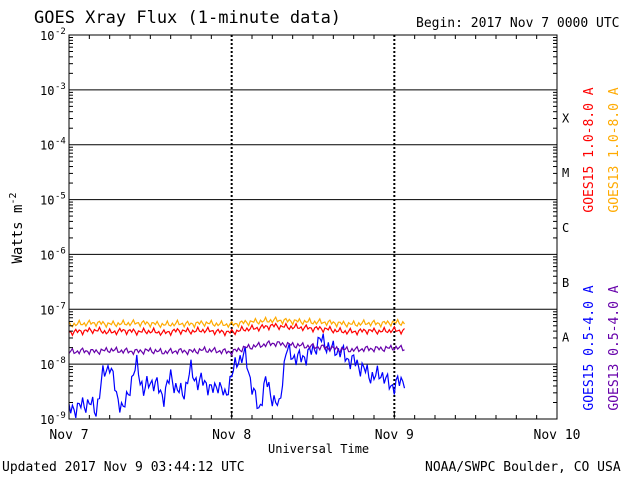 The height and width of the screenshot is (480, 640). What do you see at coordinates (518, 23) in the screenshot?
I see `begin-time-label: Begin: 2017 Nov 7 0000 UTC` at bounding box center [518, 23].